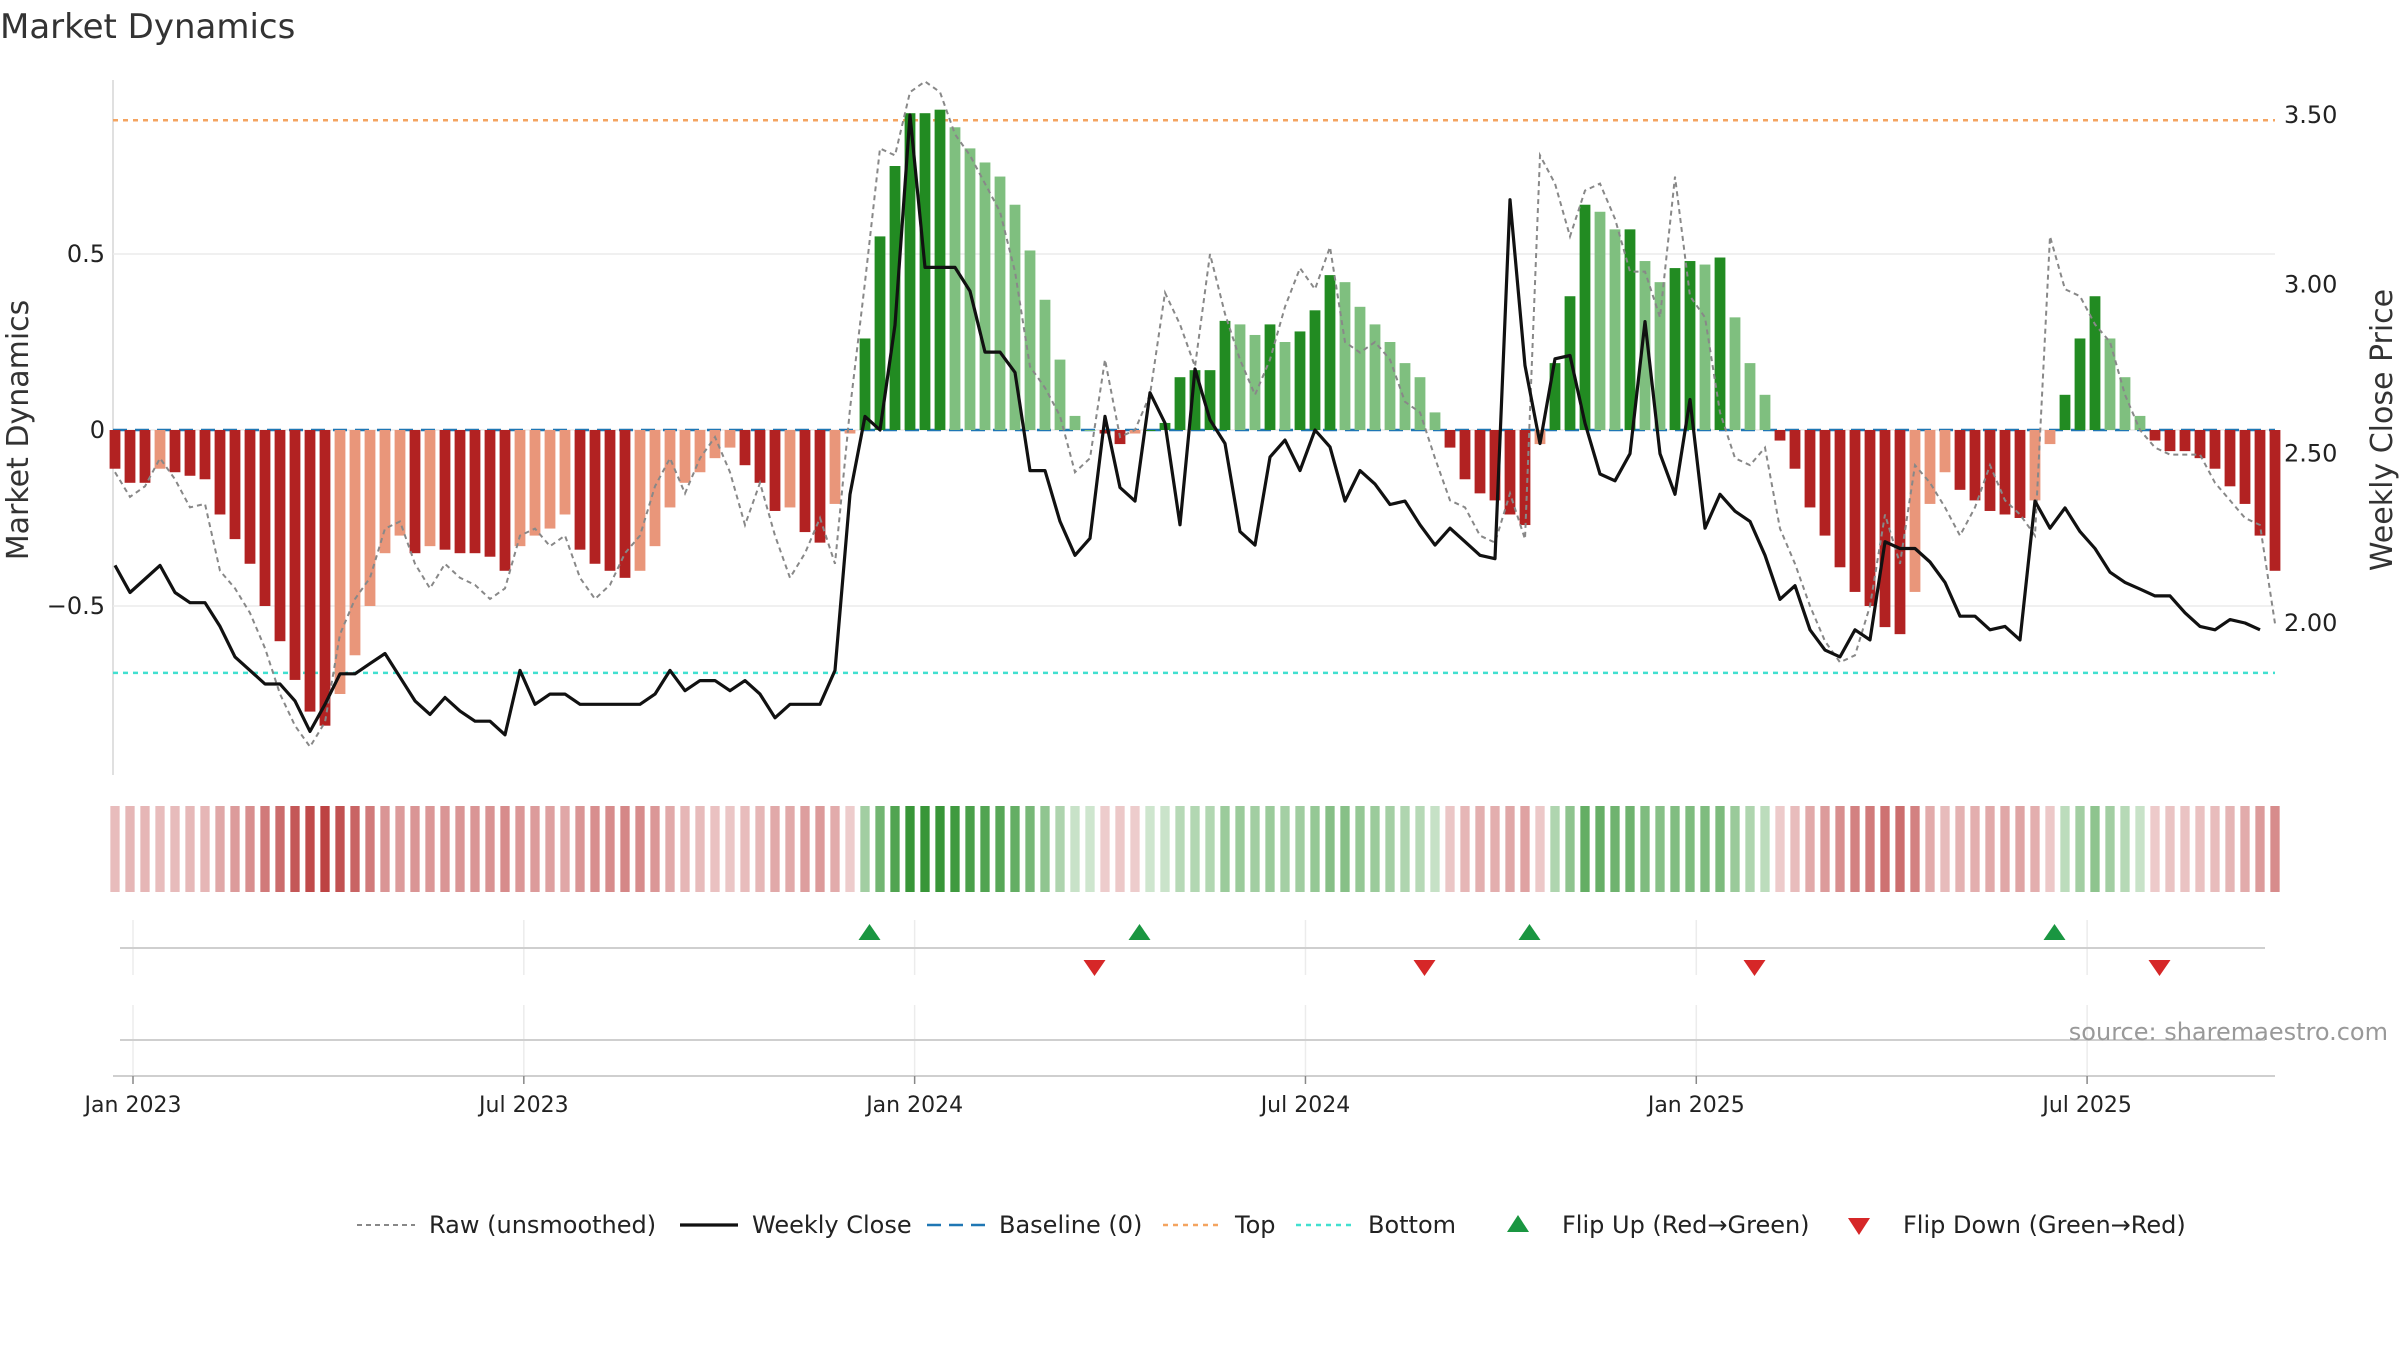 This screenshot has width=2400, height=1350. What do you see at coordinates (76, 606) in the screenshot?
I see `y-left-tick-label: −0.5` at bounding box center [76, 606].